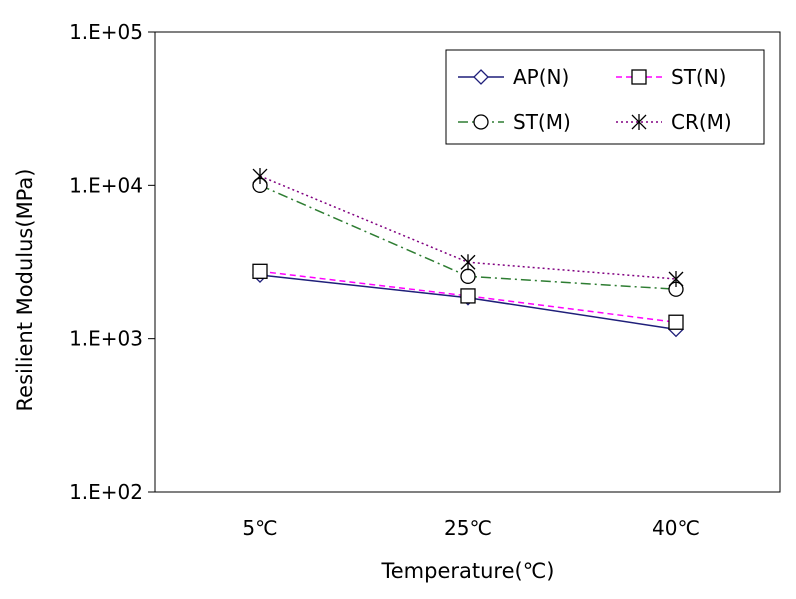  Describe the element at coordinates (106, 492) in the screenshot. I see `y-tick-label: 1.E+02` at that location.